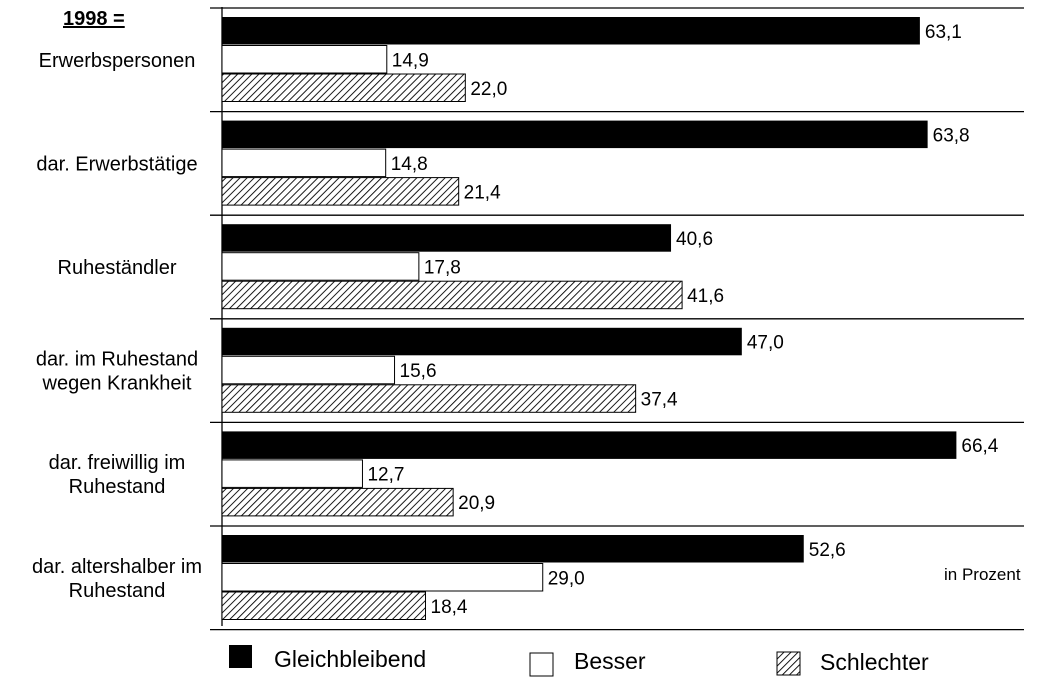 The width and height of the screenshot is (1049, 677). I want to click on data-label: 63,1, so click(943, 32).